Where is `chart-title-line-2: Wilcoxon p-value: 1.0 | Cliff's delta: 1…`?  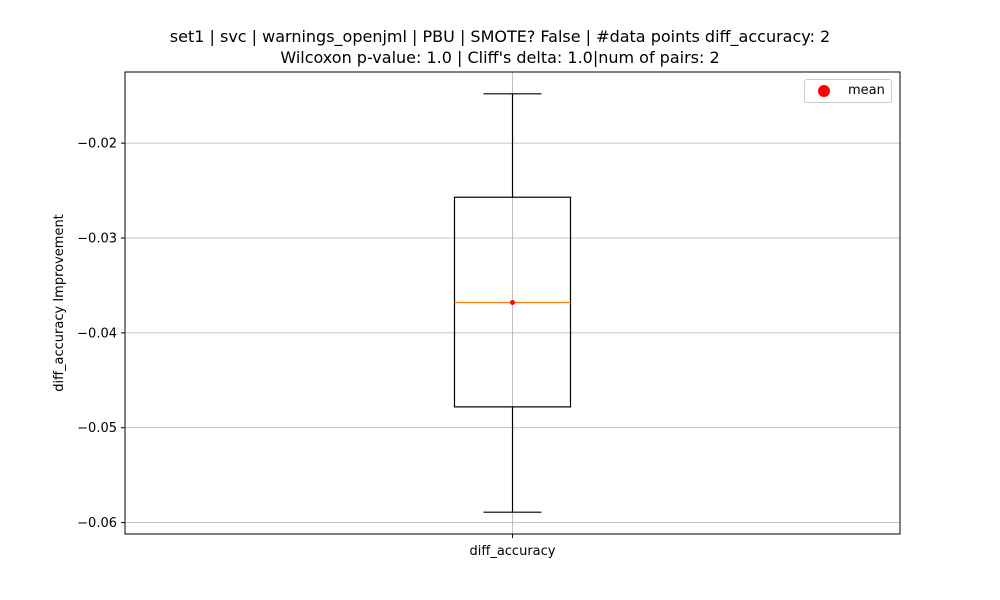 chart-title-line-2: Wilcoxon p-value: 1.0 | Cliff's delta: 1… is located at coordinates (500, 57).